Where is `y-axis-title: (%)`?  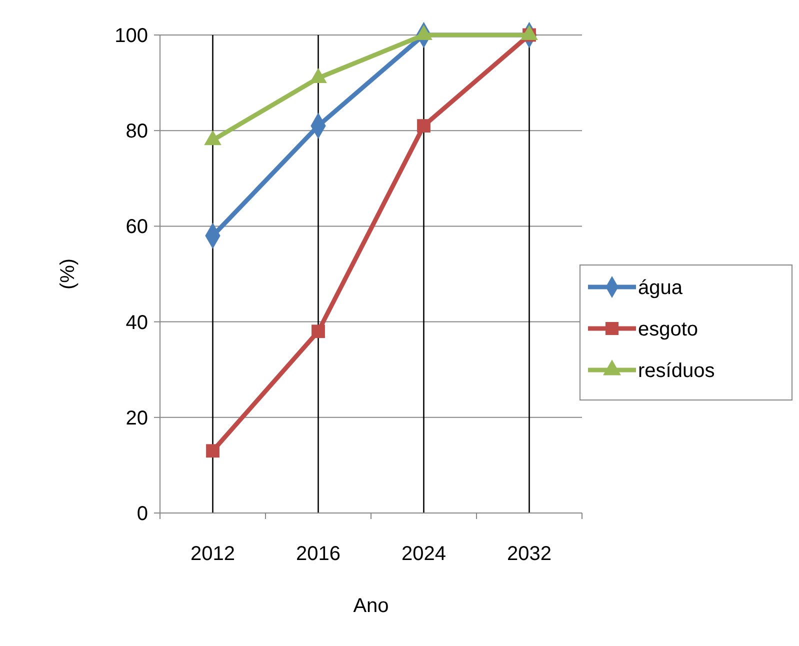 y-axis-title: (%) is located at coordinates (68, 274).